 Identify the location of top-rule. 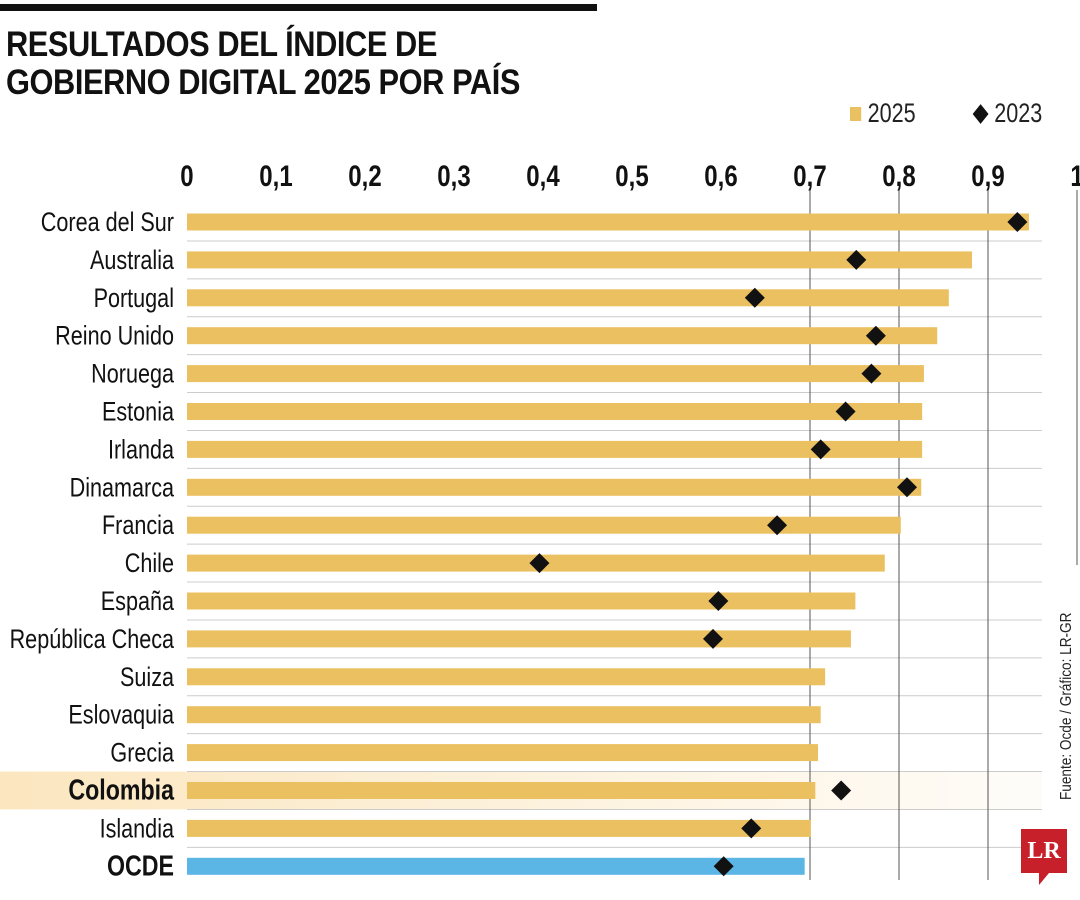
(298, 7).